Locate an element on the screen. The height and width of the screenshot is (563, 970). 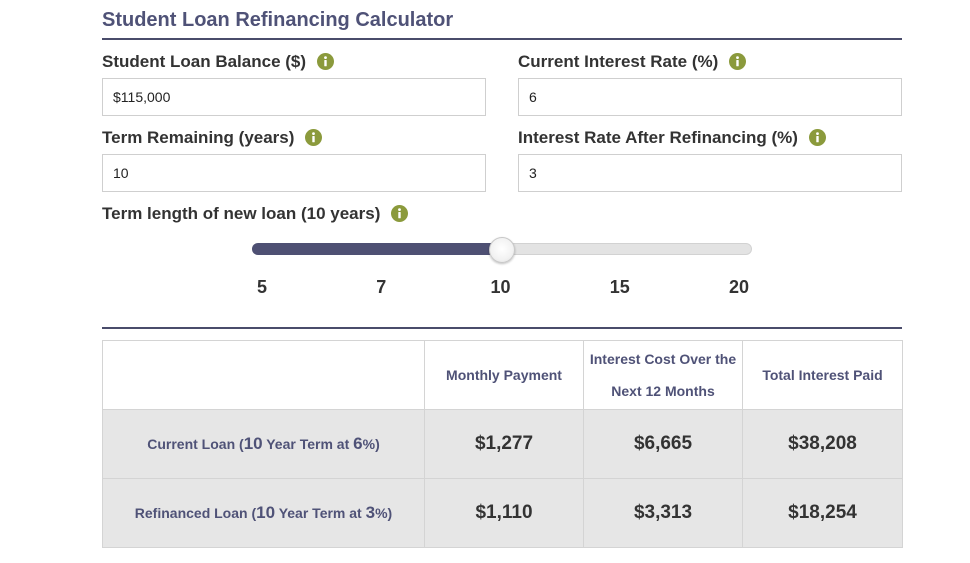
slider-tick-10: 10 is located at coordinates (500, 287).